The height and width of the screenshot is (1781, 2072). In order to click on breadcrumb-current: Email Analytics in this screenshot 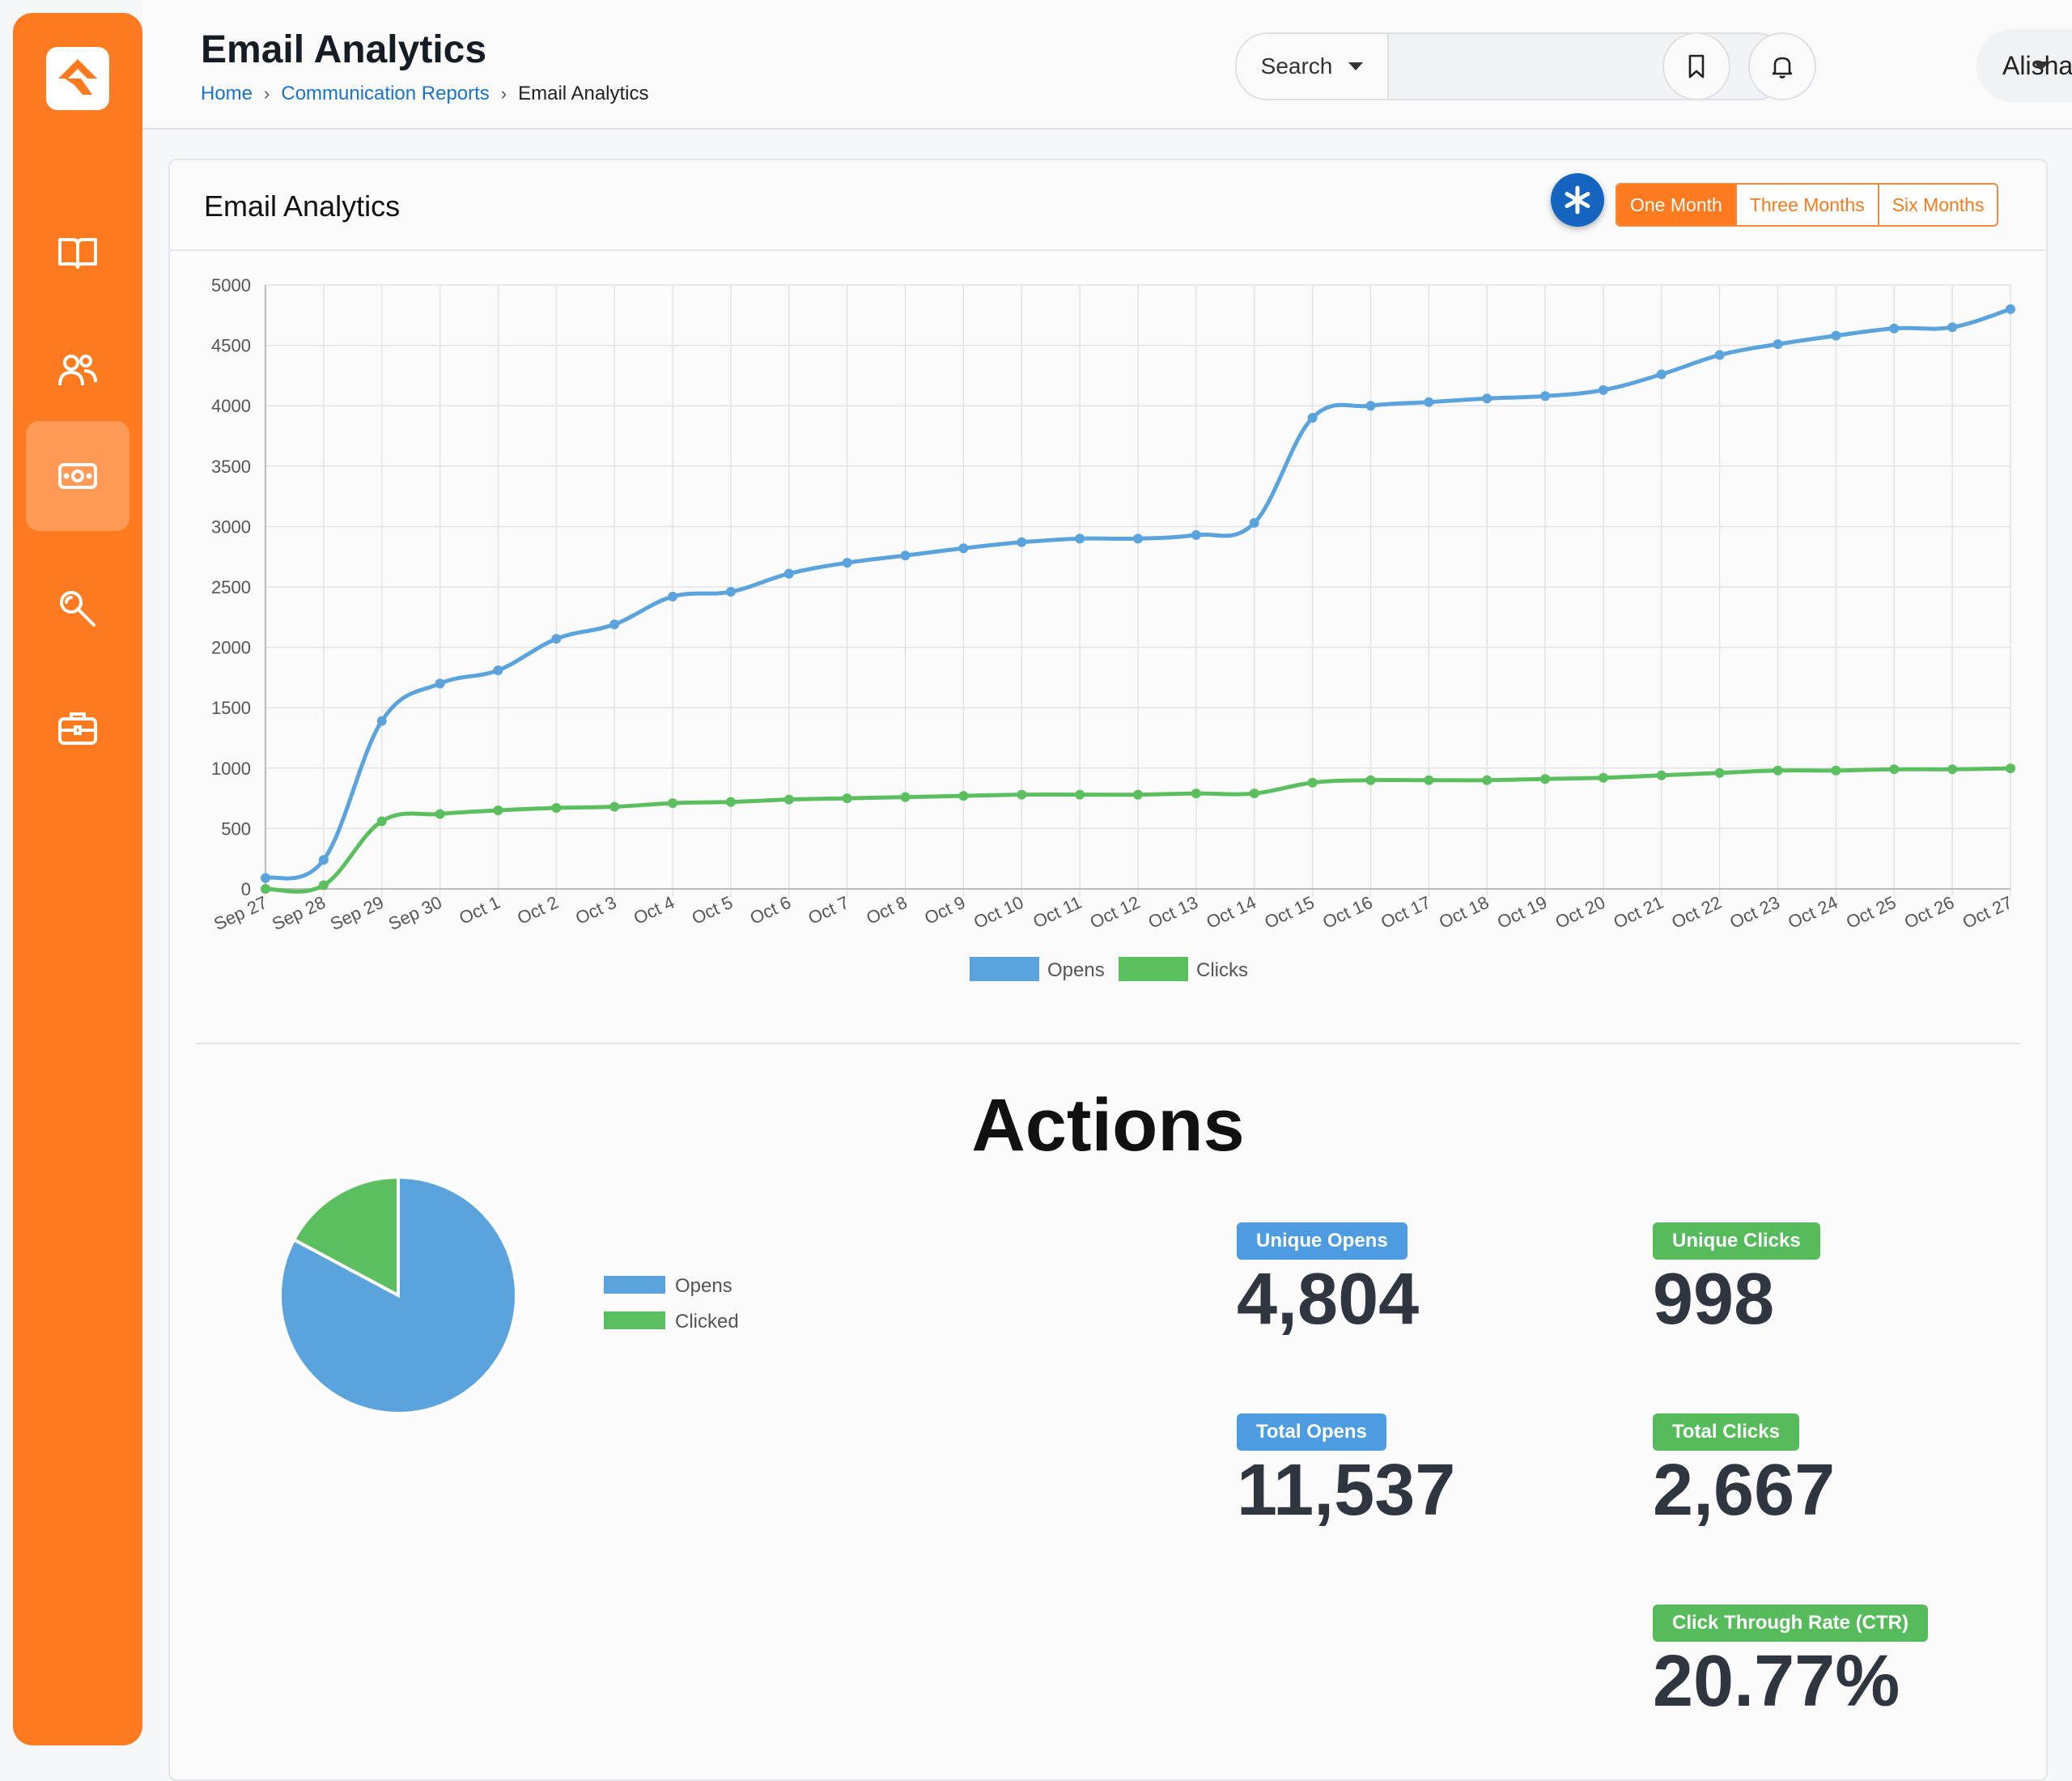, I will do `click(583, 94)`.